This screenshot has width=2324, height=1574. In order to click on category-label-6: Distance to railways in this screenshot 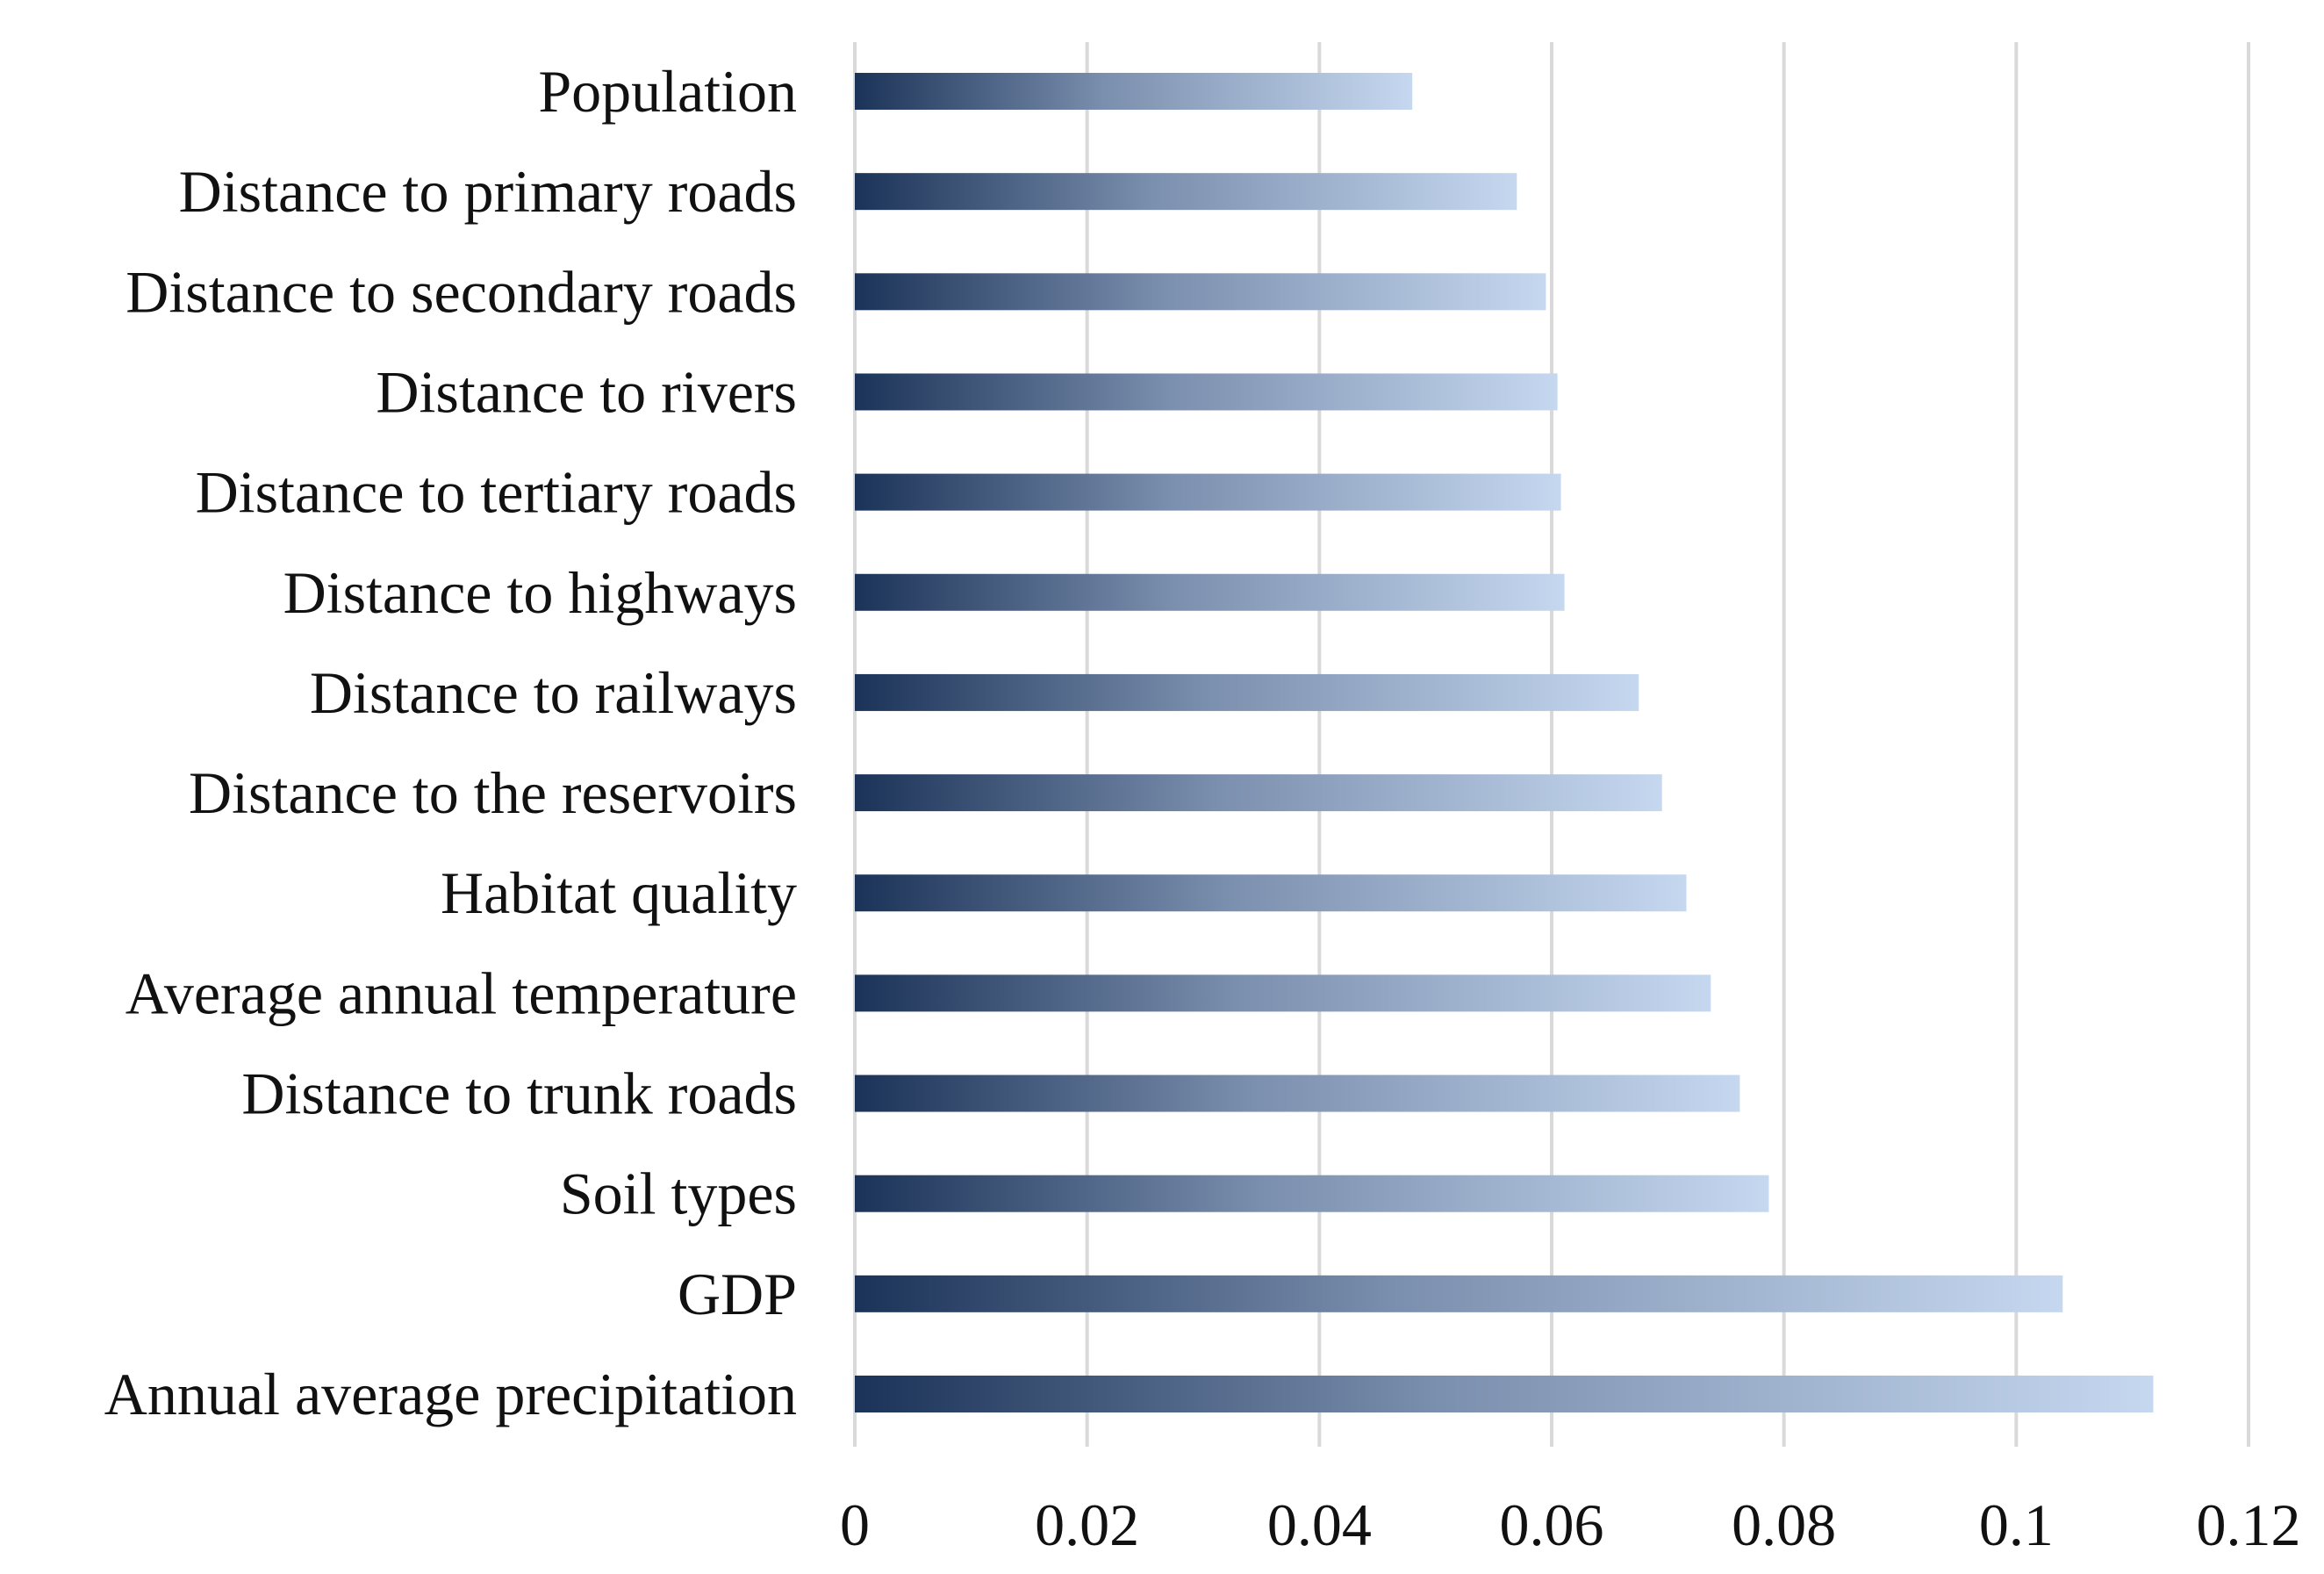, I will do `click(553, 692)`.